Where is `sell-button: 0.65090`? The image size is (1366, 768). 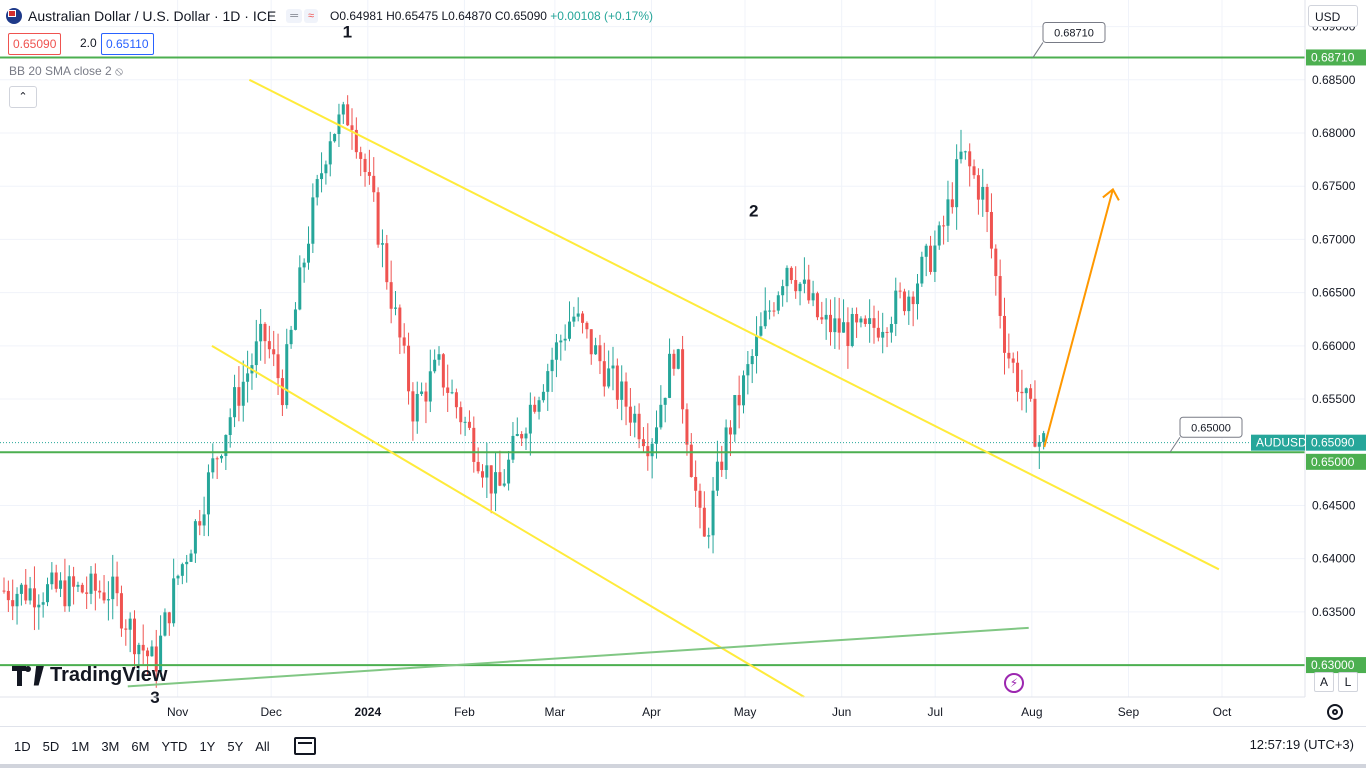
sell-button: 0.65090 is located at coordinates (35, 44).